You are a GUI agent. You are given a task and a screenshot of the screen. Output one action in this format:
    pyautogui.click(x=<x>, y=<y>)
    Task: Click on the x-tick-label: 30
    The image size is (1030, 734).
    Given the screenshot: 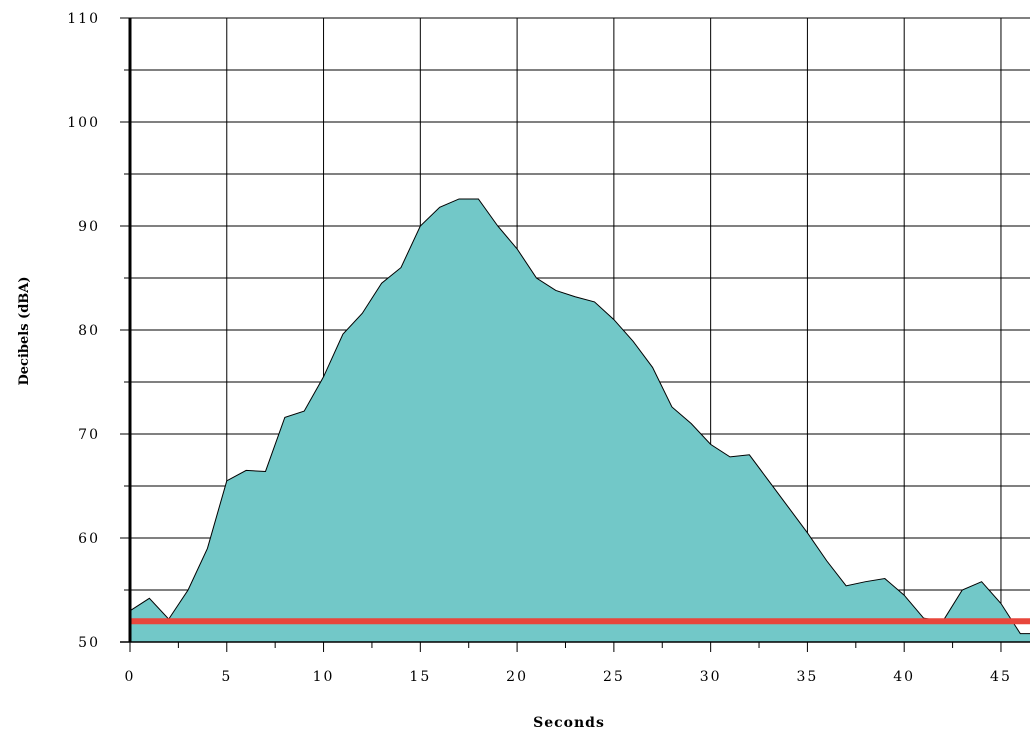 What is the action you would take?
    pyautogui.click(x=711, y=677)
    